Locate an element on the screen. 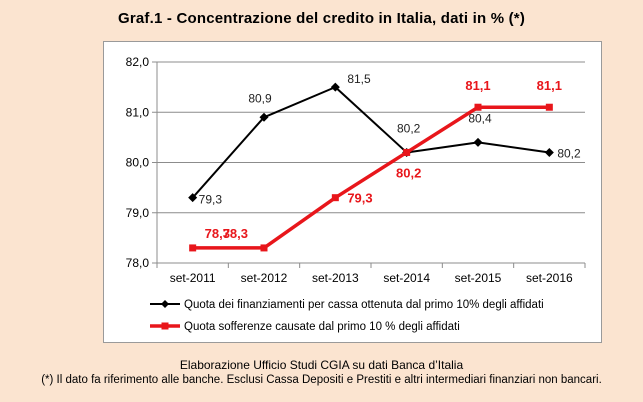 The width and height of the screenshot is (643, 402). y-tick-label: 79,0 is located at coordinates (138, 213).